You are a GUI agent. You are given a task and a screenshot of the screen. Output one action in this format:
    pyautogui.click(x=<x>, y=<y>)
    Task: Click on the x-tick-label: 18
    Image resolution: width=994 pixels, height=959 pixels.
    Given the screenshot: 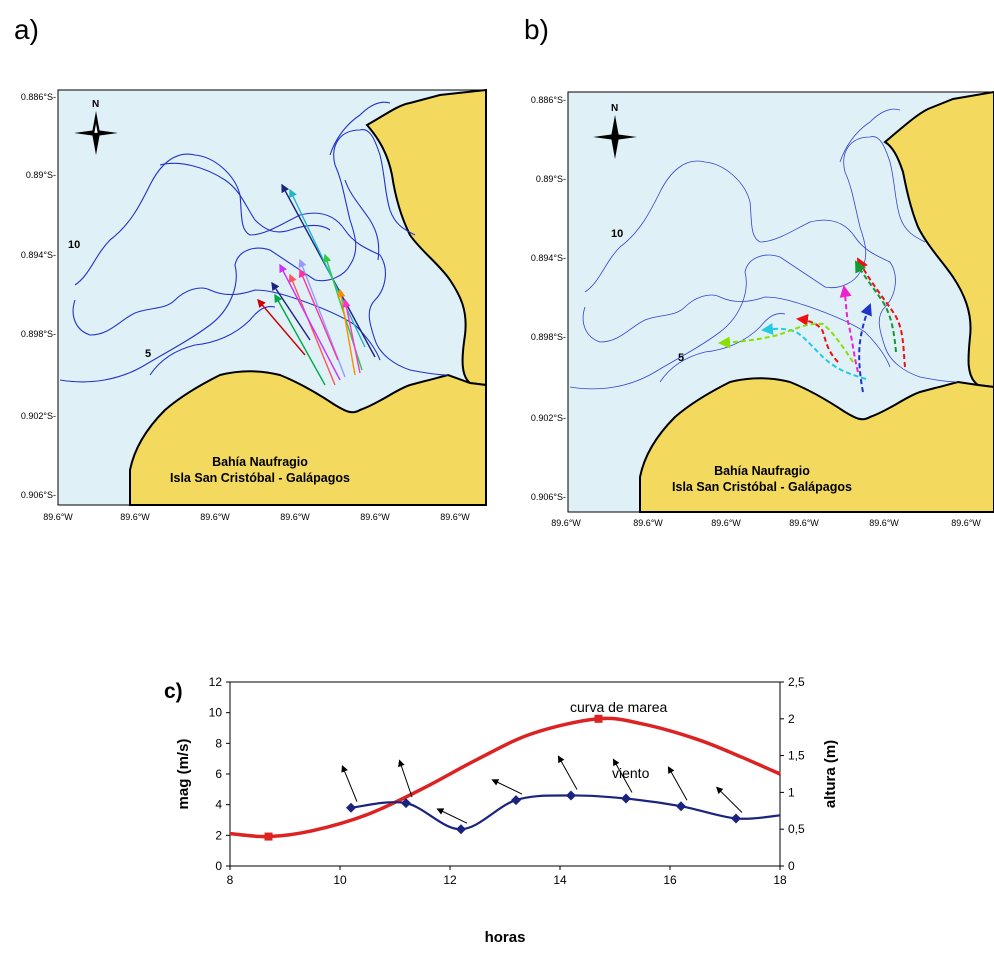 What is the action you would take?
    pyautogui.click(x=780, y=880)
    